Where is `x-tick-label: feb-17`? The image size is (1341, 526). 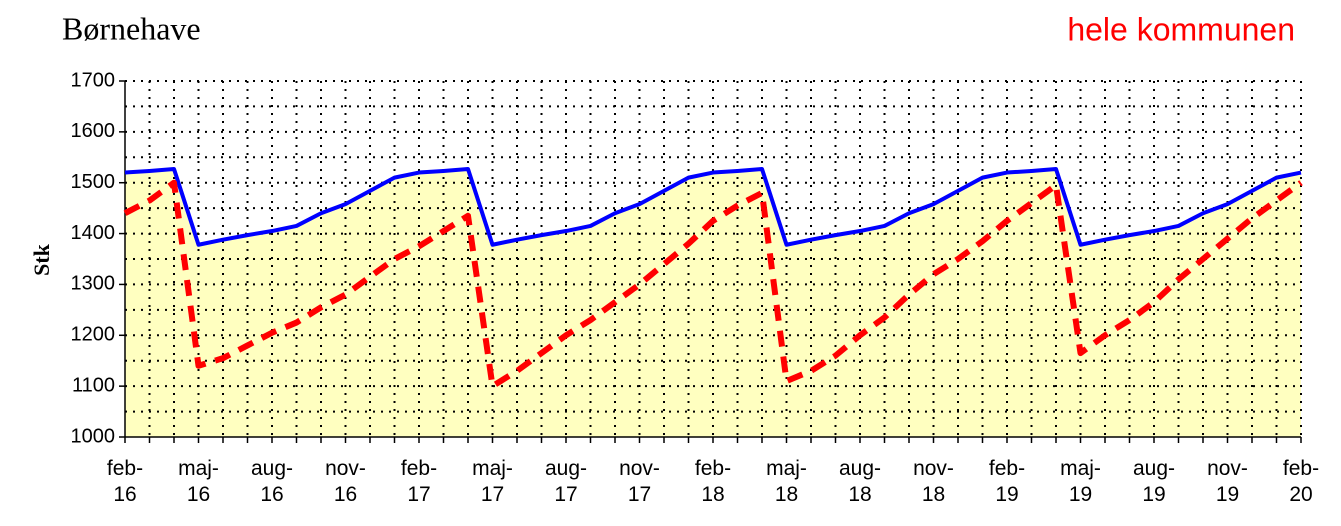 x-tick-label: feb-17 is located at coordinates (419, 481).